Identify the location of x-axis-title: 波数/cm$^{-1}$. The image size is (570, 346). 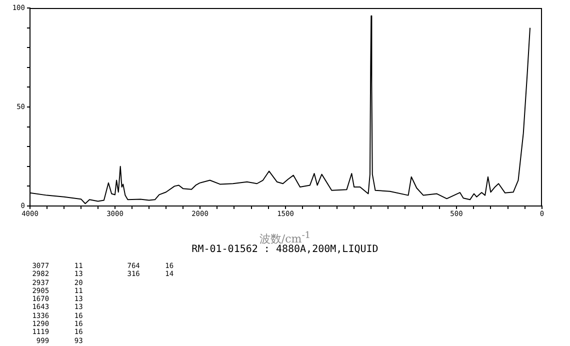
(284, 238).